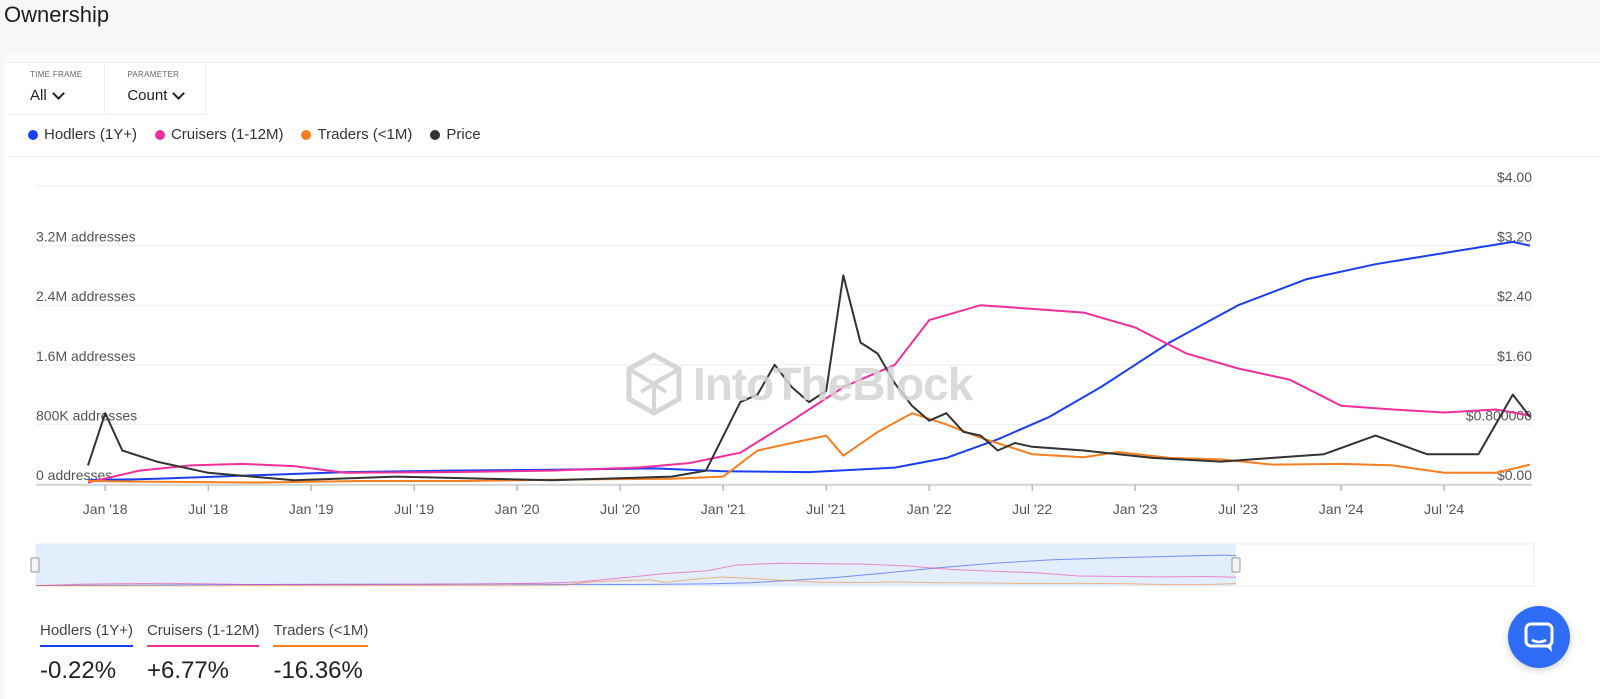 This screenshot has height=699, width=1600. Describe the element at coordinates (321, 634) in the screenshot. I see `summary-label: Traders (<1M)` at that location.